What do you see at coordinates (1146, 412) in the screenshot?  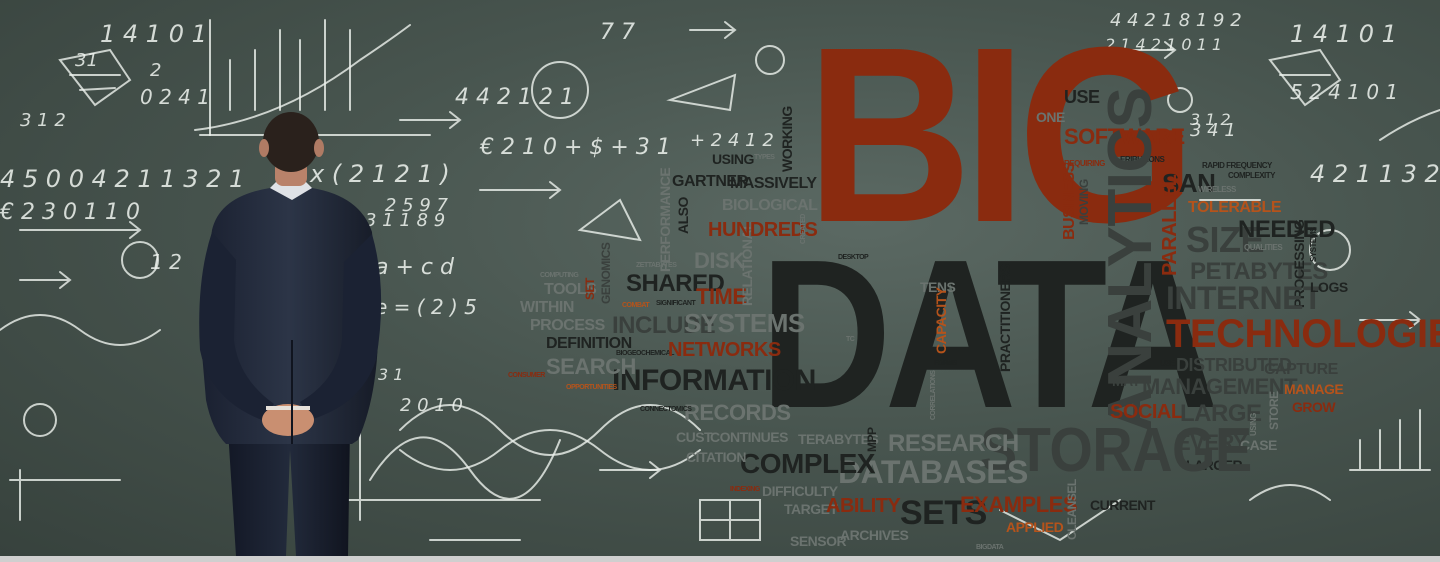 I see `word-social: SOCIAL` at bounding box center [1146, 412].